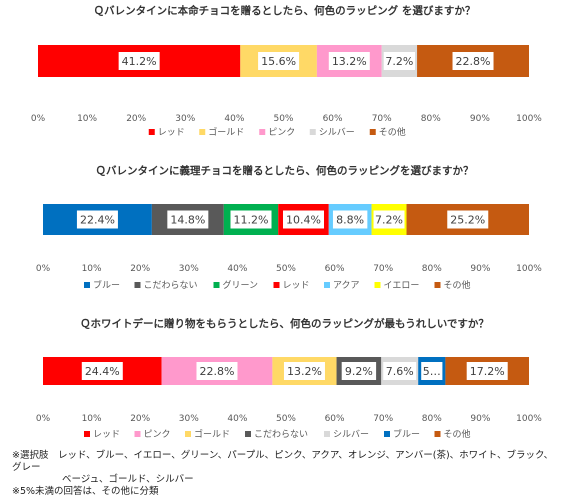 The image size is (569, 498). I want to click on footnote-options-line2: ベージュ、ゴールド、シルバー, so click(128, 479).